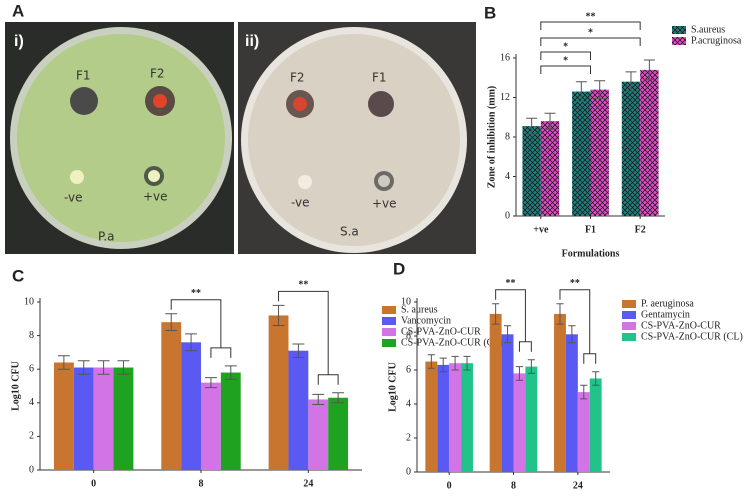  What do you see at coordinates (308, 483) in the screenshot?
I see `x-tick-label: 24` at bounding box center [308, 483].